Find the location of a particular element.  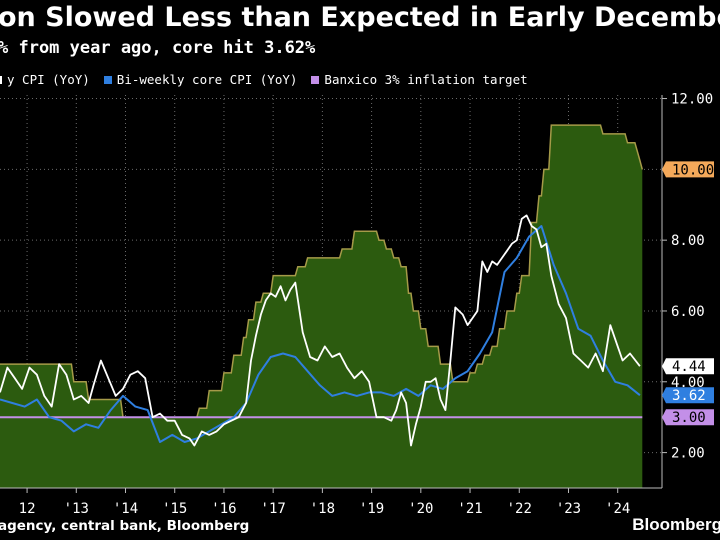

target-value-tag: 3.00 is located at coordinates (689, 418).